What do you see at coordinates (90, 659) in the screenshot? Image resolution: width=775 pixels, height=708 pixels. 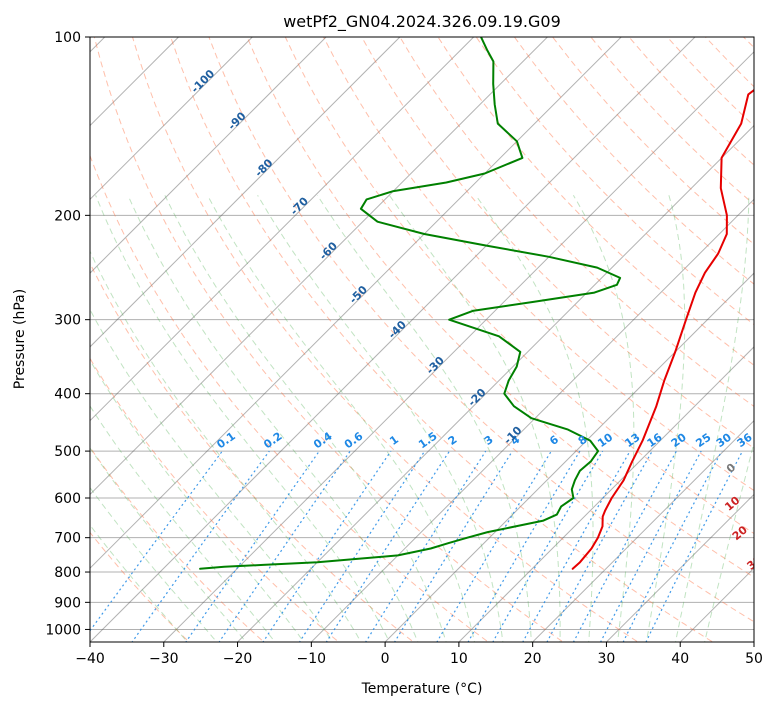 I see `x-tick-label: −40` at bounding box center [90, 659].